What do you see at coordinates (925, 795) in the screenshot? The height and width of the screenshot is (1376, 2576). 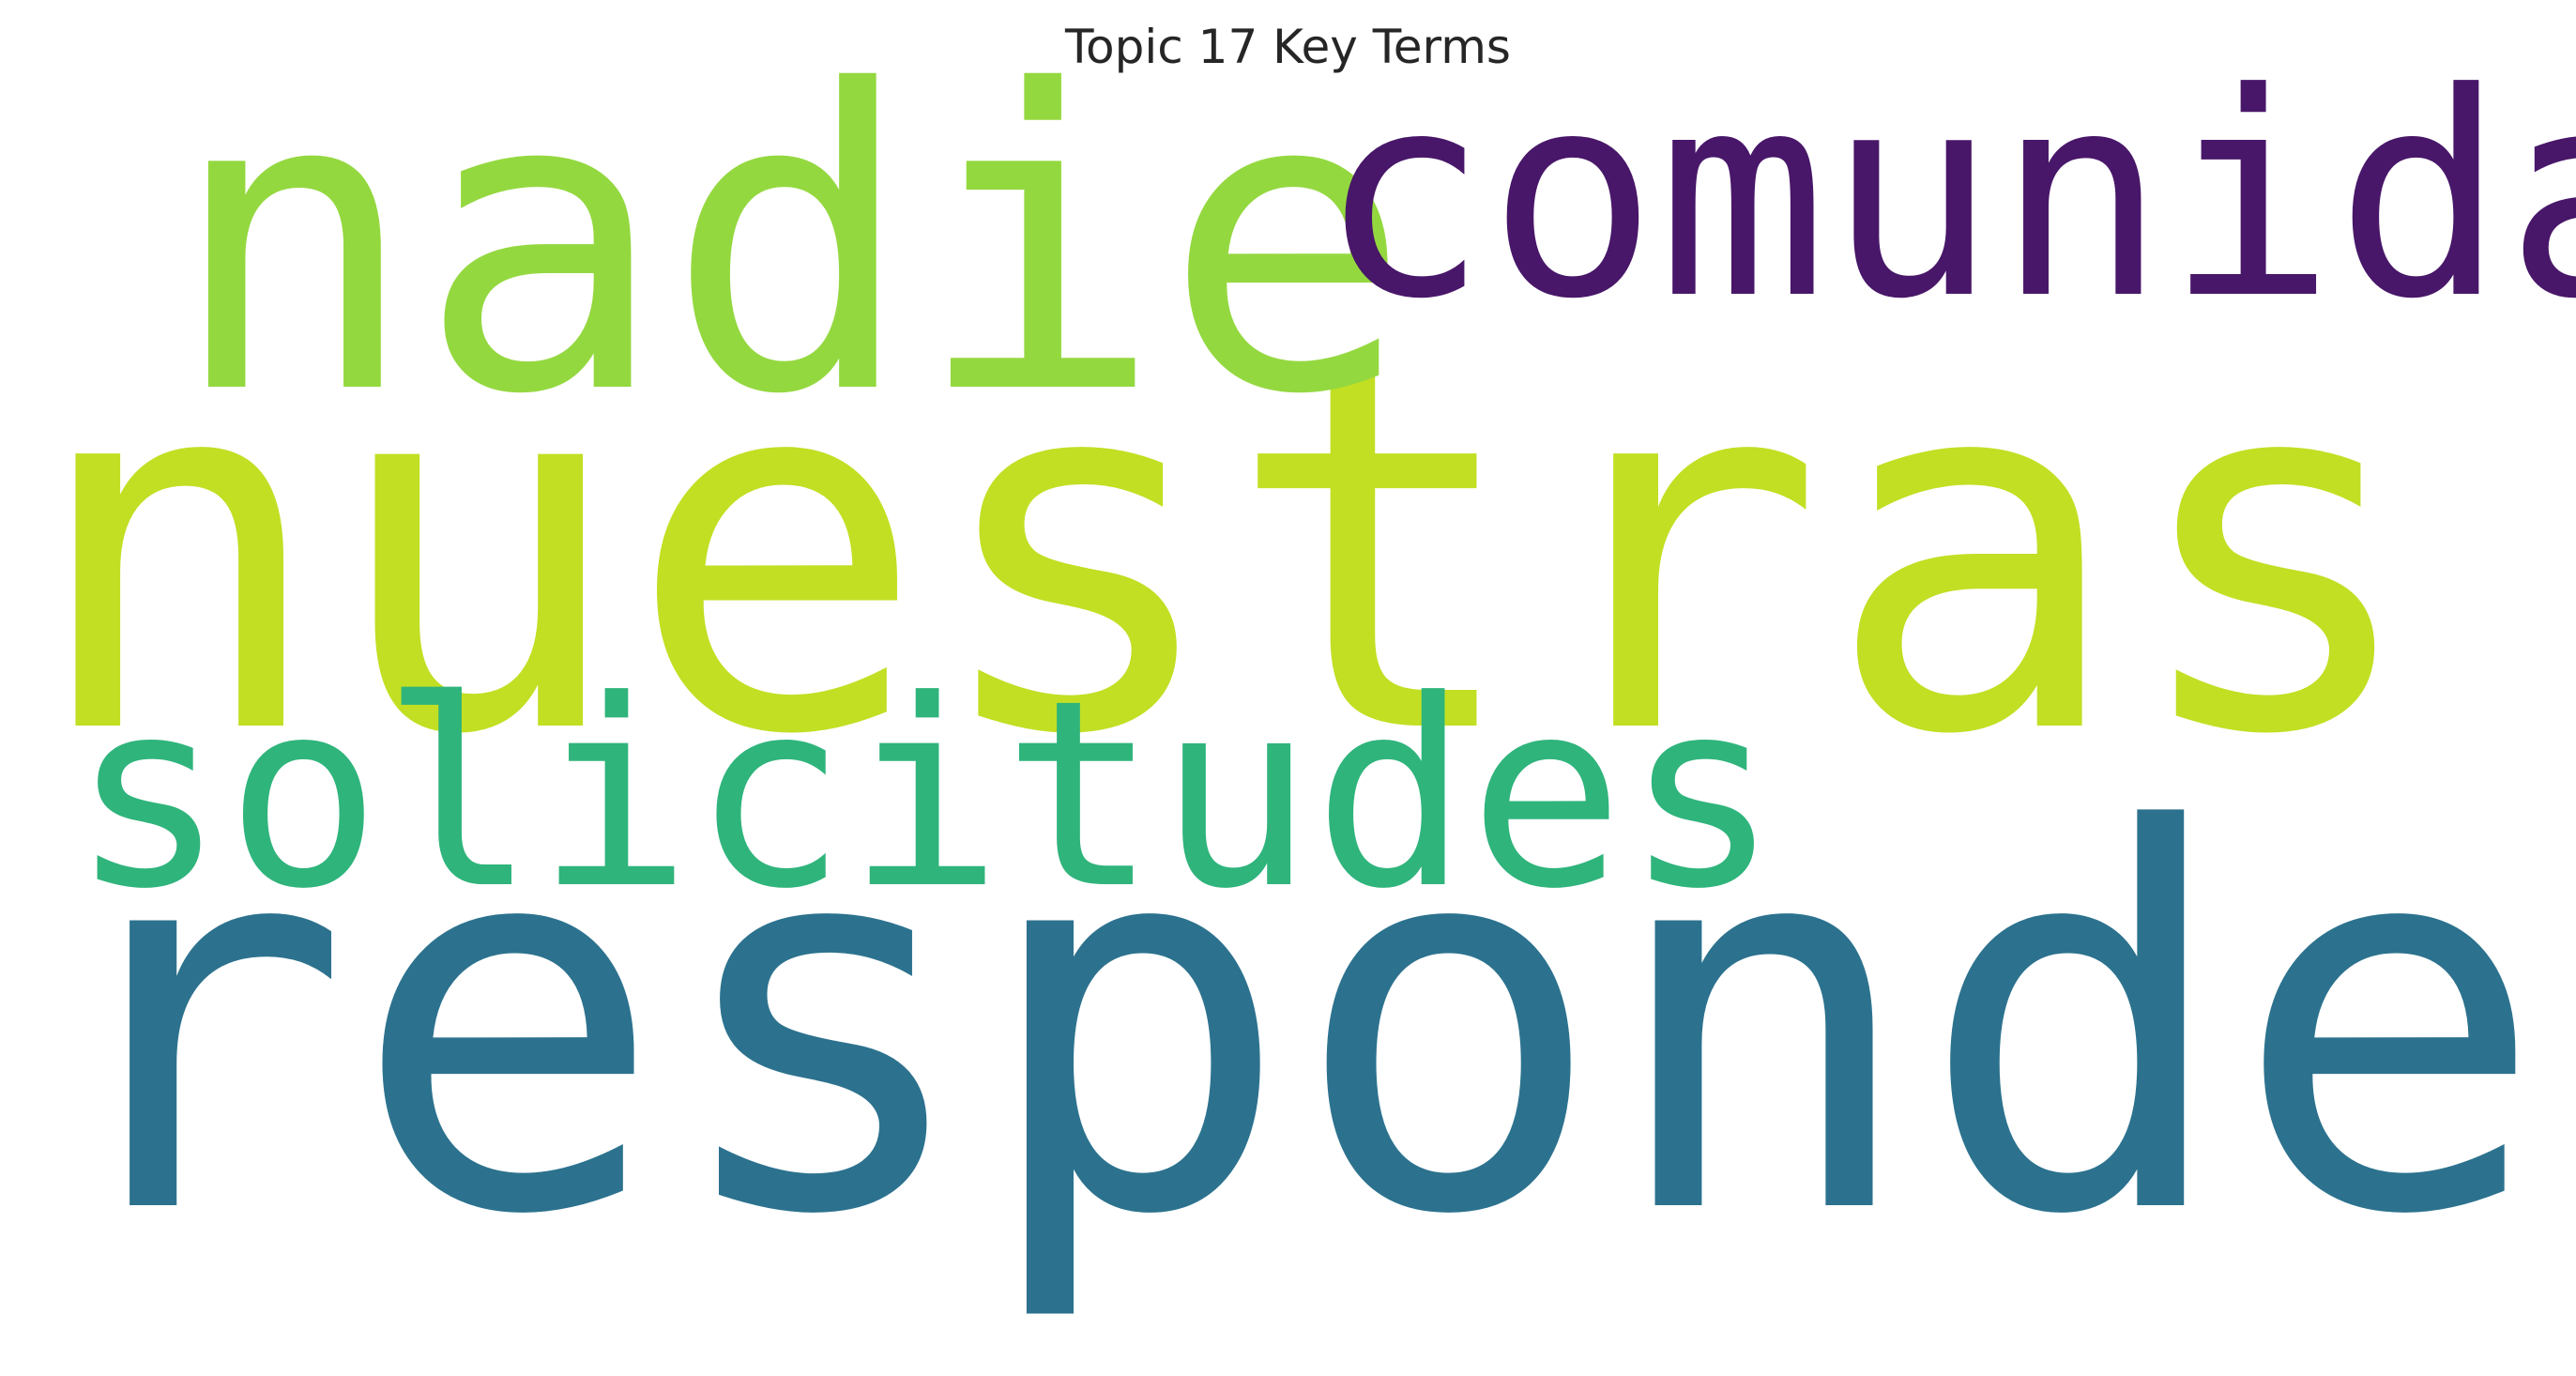 I see `word-solicitudes: solicitudes` at bounding box center [925, 795].